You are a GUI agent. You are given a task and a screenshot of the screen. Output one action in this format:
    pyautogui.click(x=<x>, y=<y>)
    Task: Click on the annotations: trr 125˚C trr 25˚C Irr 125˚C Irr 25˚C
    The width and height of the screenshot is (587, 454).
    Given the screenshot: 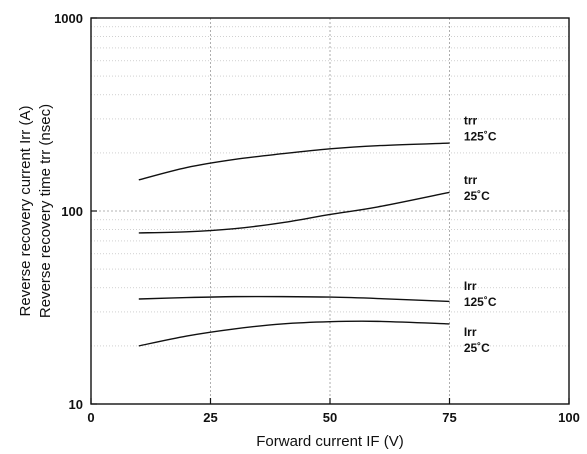 What is the action you would take?
    pyautogui.click(x=480, y=234)
    